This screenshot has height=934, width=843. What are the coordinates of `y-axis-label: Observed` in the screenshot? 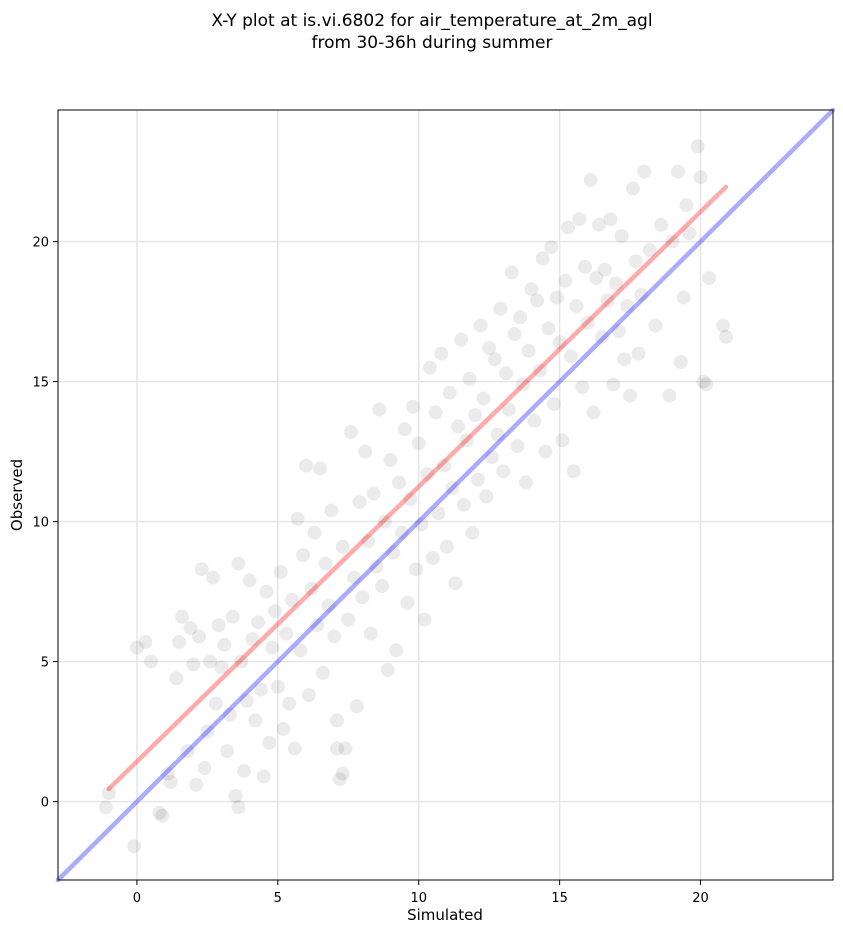 It's located at (17, 495).